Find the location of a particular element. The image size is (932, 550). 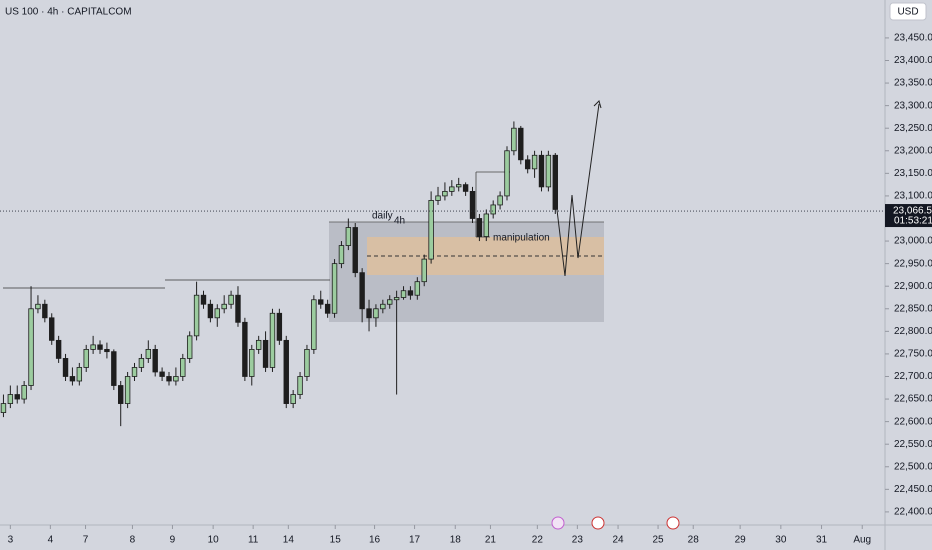

y-tick-label: 22,700.0 is located at coordinates (913, 376).